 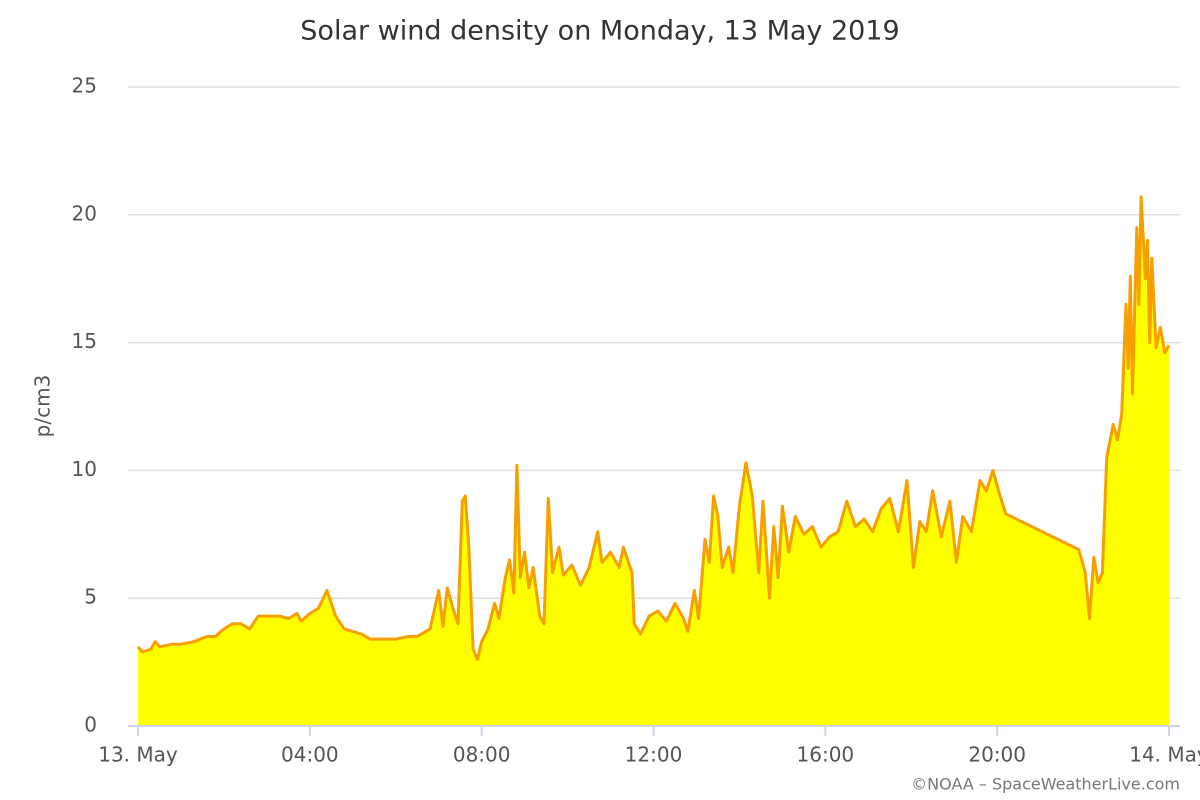 I want to click on x-tick-label: 14. May, so click(x=1164, y=755).